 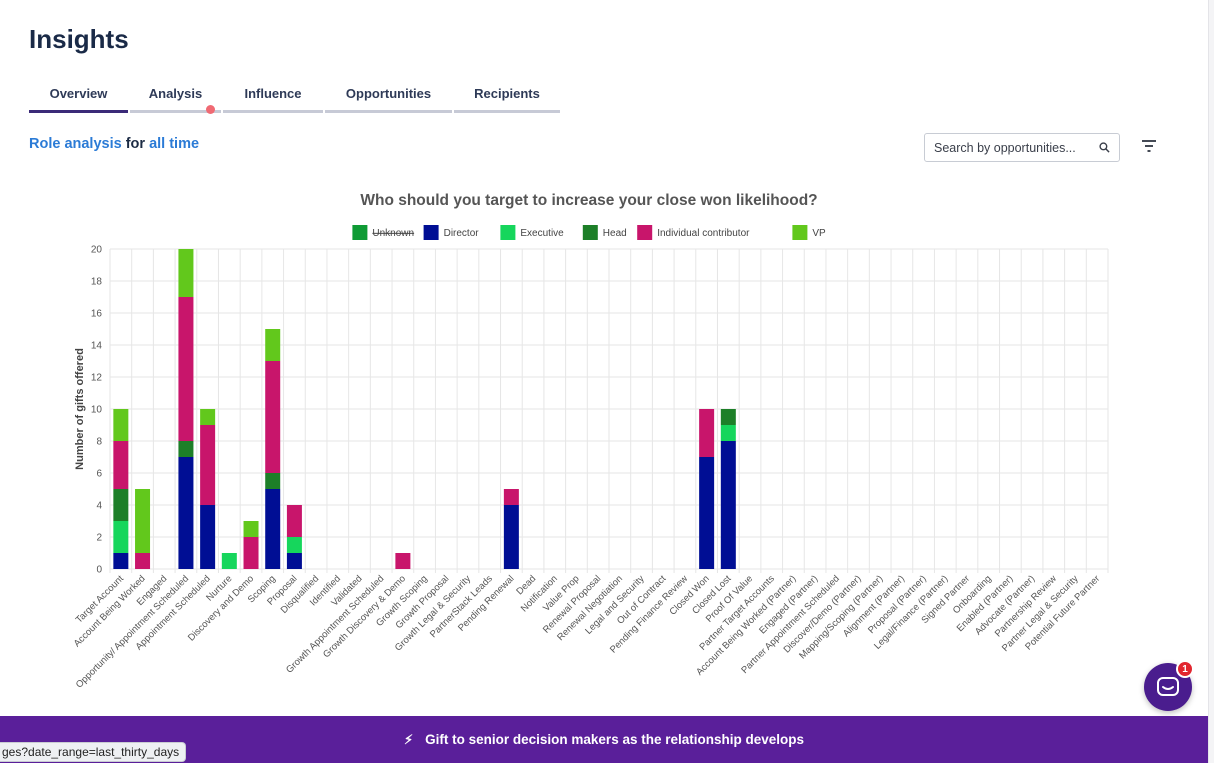 I want to click on search-box, so click(x=1022, y=147).